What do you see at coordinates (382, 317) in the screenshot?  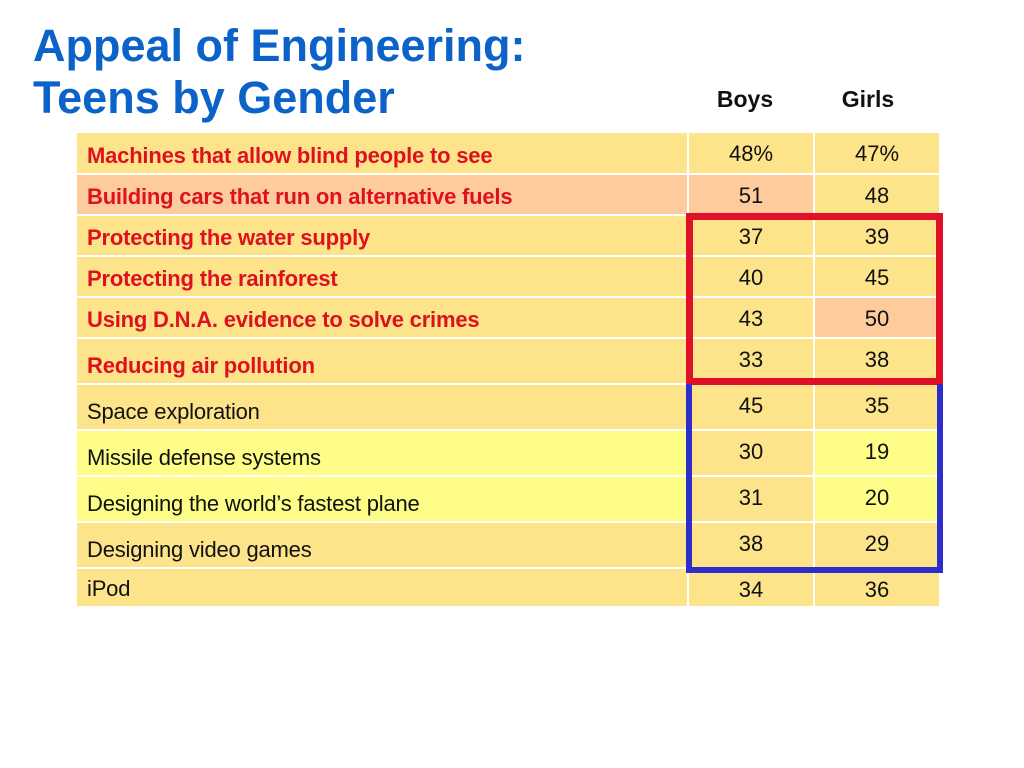 I see `row-label: Using D.N.A. evidence to solve crimes` at bounding box center [382, 317].